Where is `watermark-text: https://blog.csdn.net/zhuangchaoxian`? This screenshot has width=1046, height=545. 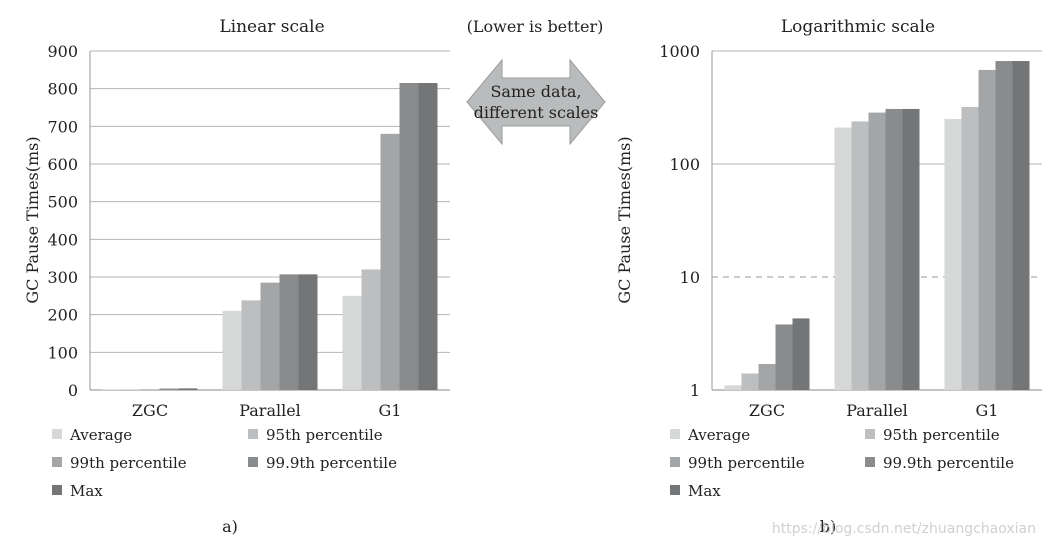
watermark-text: https://blog.csdn.net/zhuangchaoxian is located at coordinates (904, 529).